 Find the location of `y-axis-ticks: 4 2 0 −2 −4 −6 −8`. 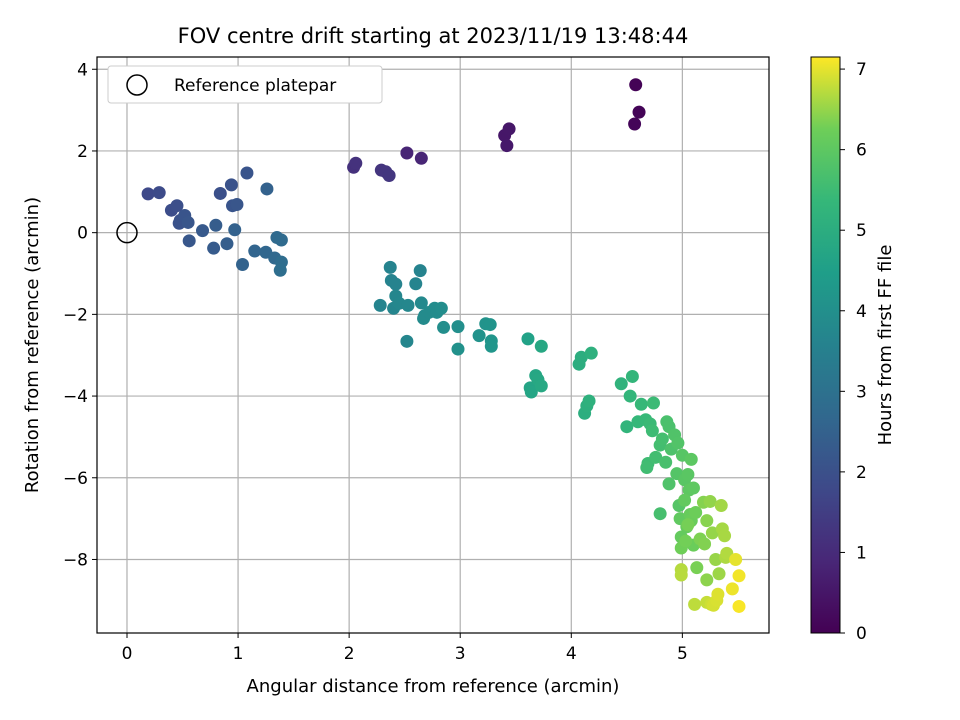

y-axis-ticks: 4 2 0 −2 −4 −6 −8 is located at coordinates (80, 315).